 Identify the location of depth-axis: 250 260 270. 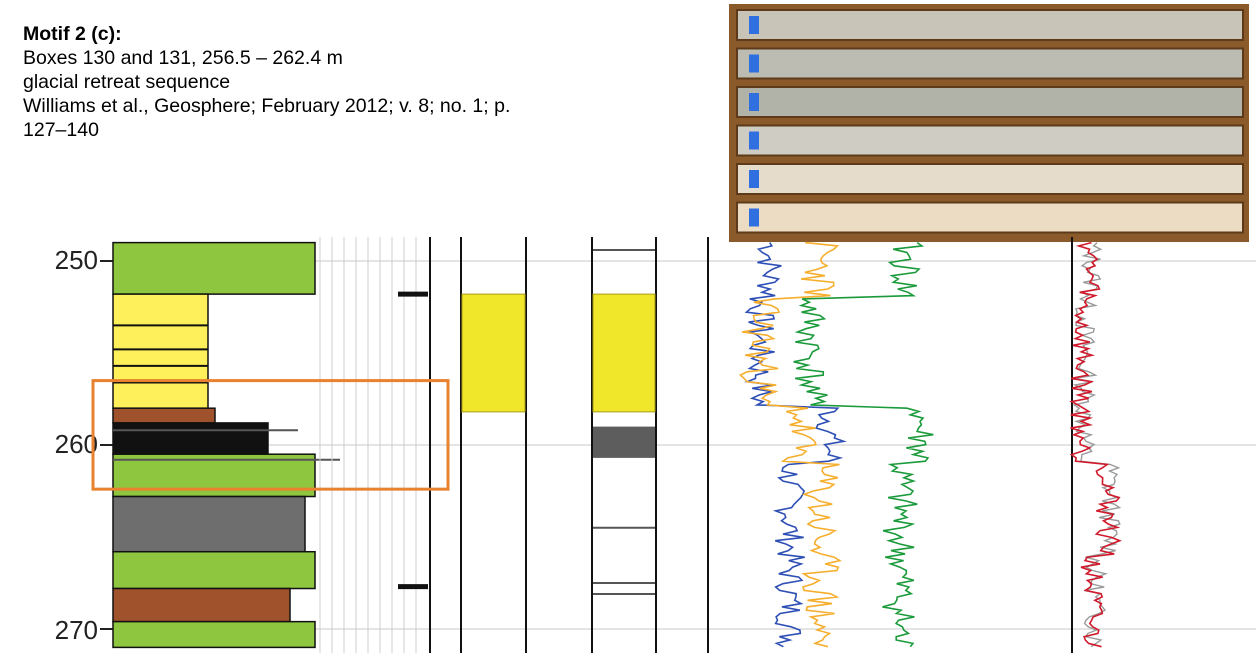
(76, 445).